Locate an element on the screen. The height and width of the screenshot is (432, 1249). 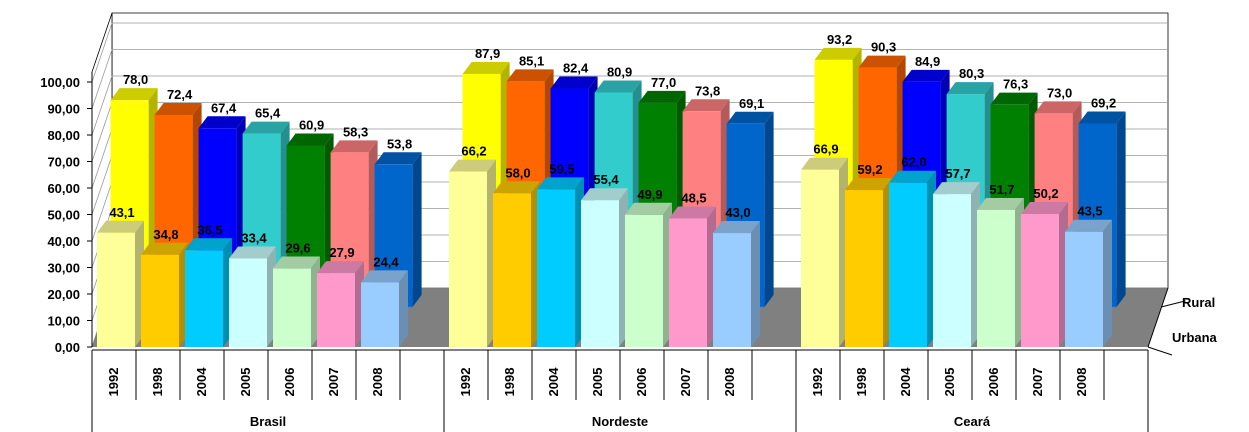
depth-axis is located at coordinates (1158, 317).